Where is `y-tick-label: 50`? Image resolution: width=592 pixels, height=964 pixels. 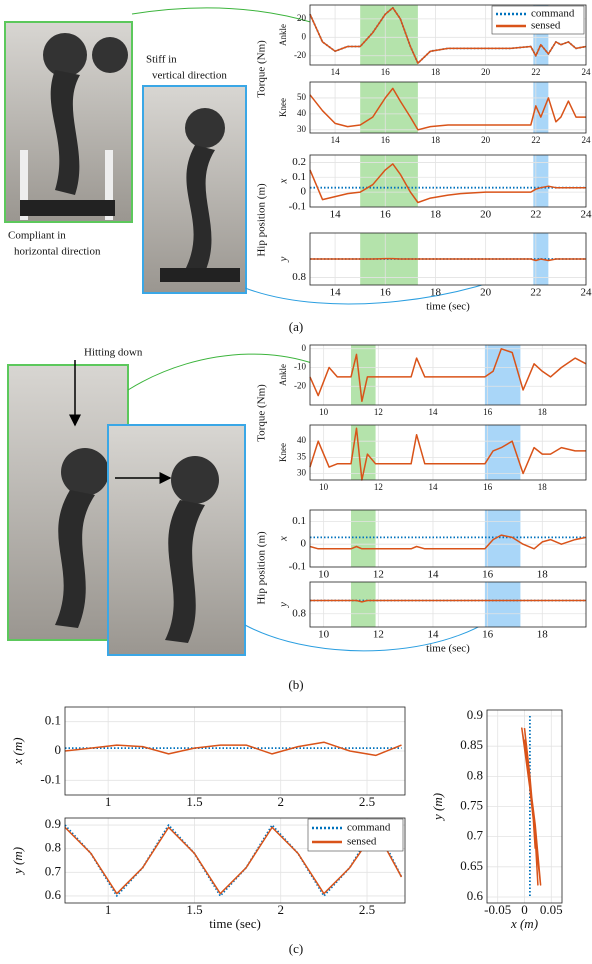 y-tick-label: 50 is located at coordinates (302, 97).